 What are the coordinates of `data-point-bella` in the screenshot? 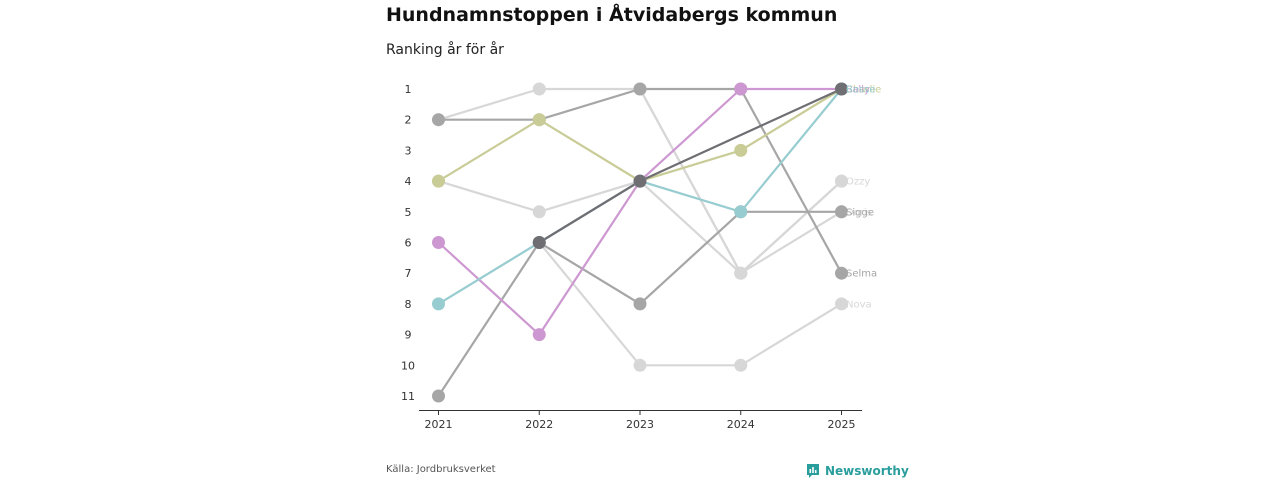 It's located at (539, 89).